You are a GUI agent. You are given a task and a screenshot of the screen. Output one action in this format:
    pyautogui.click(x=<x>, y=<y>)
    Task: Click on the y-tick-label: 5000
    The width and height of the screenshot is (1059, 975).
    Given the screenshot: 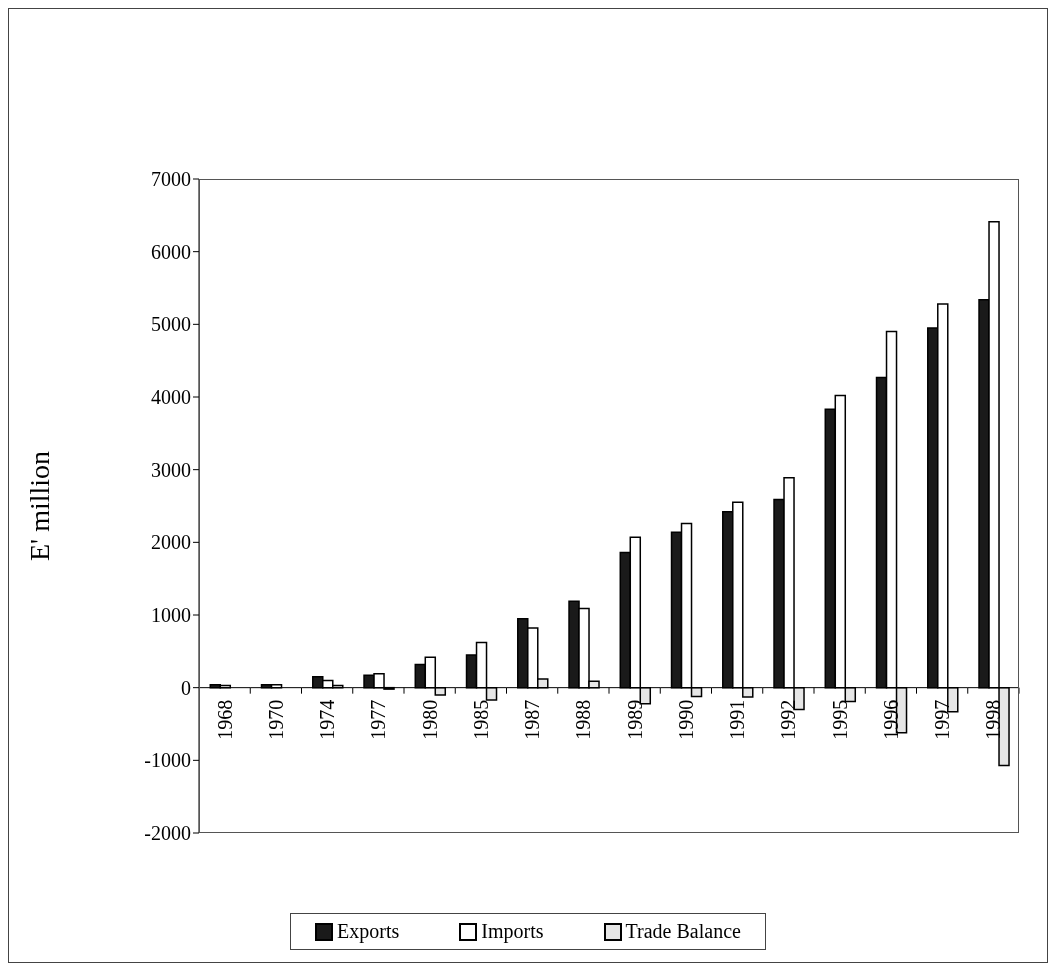 What is the action you would take?
    pyautogui.click(x=171, y=324)
    